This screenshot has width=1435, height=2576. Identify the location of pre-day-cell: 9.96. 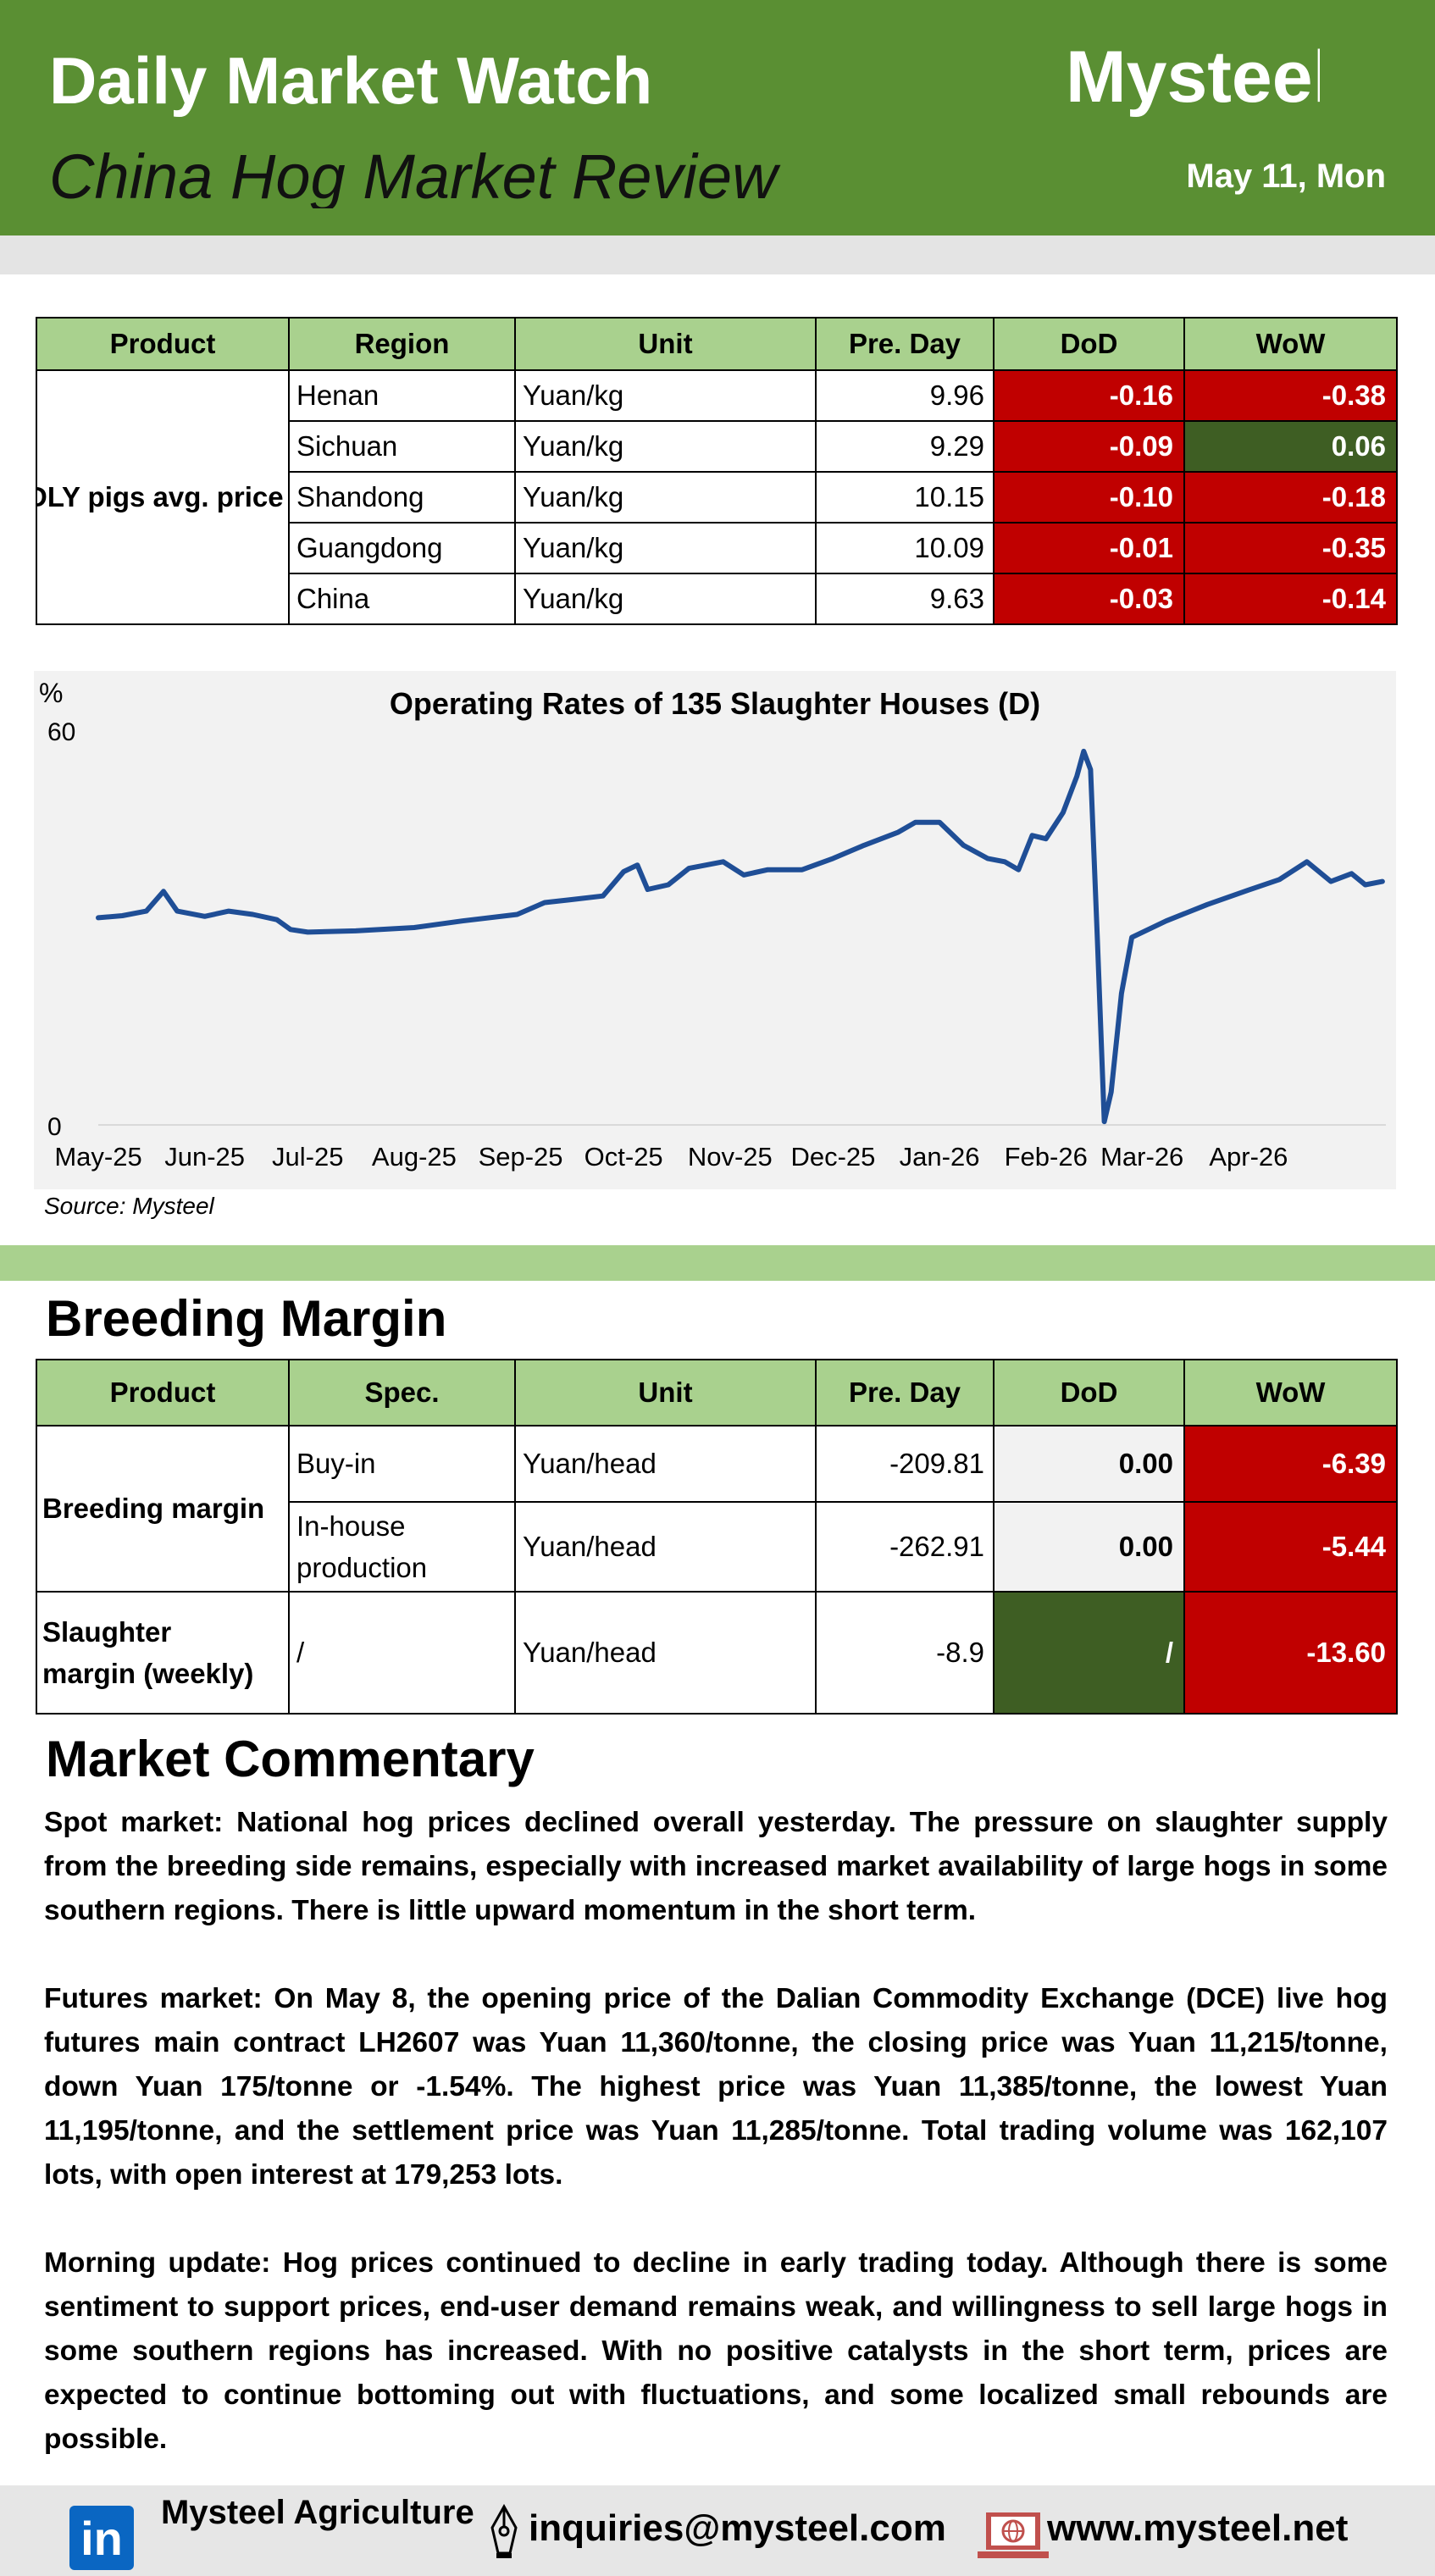
(905, 395).